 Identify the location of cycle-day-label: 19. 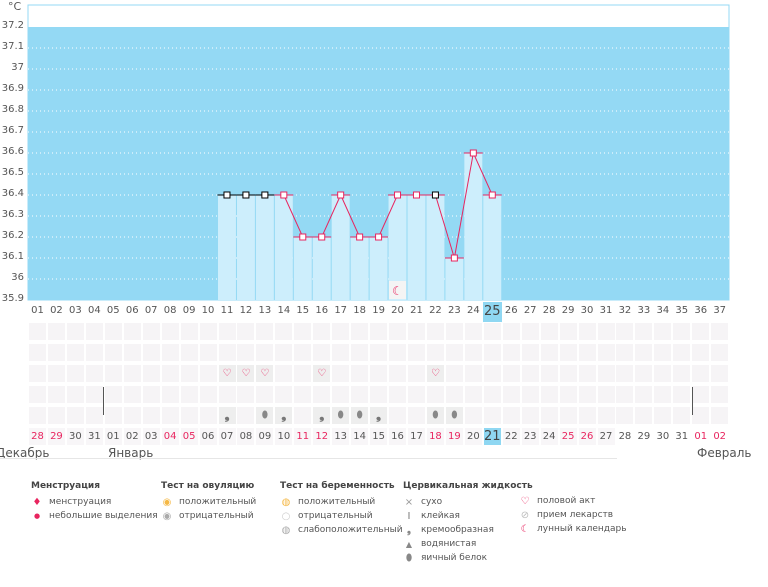
(378, 310).